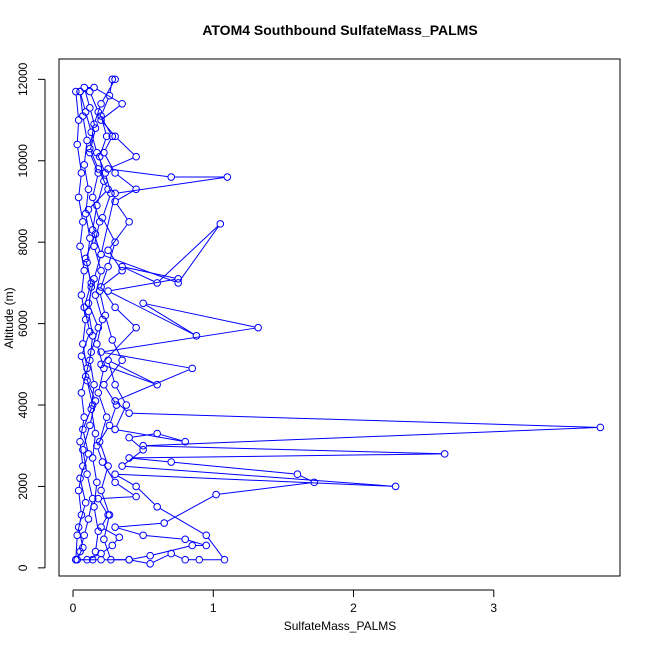 This screenshot has height=650, width=650. I want to click on x-tick-label: 1, so click(213, 608).